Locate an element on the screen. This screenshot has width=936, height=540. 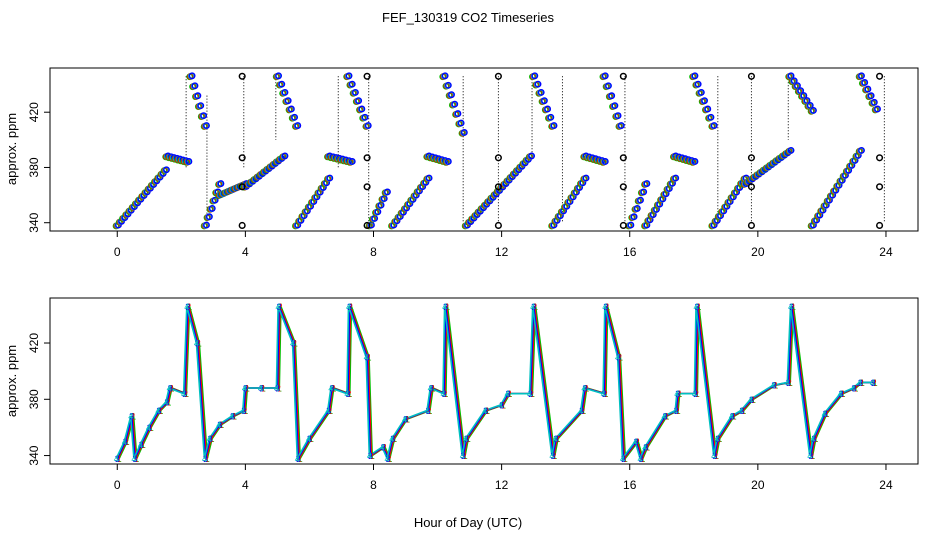
top-x-tick-label: 4 is located at coordinates (245, 252).